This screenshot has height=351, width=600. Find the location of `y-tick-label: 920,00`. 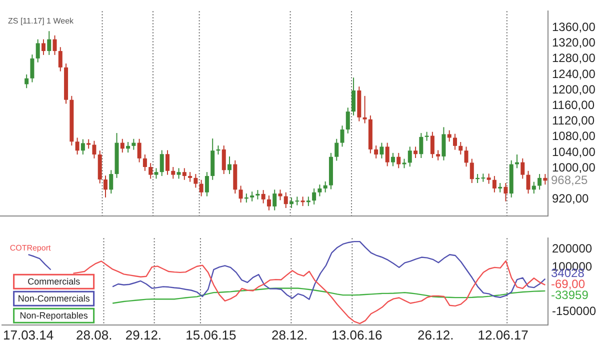

y-tick-label: 920,00 is located at coordinates (571, 199).